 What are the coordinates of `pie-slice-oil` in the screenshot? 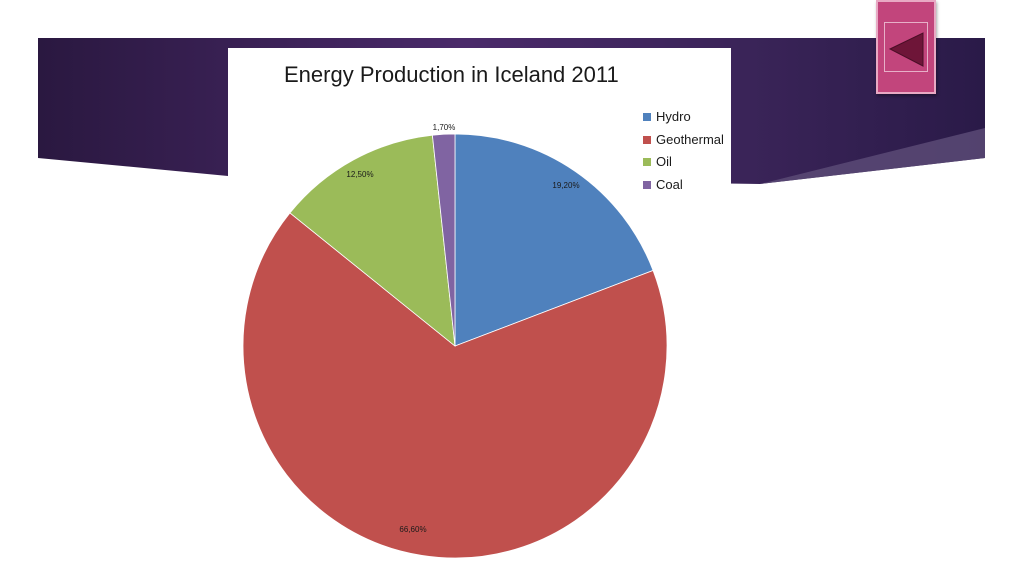 It's located at (372, 240).